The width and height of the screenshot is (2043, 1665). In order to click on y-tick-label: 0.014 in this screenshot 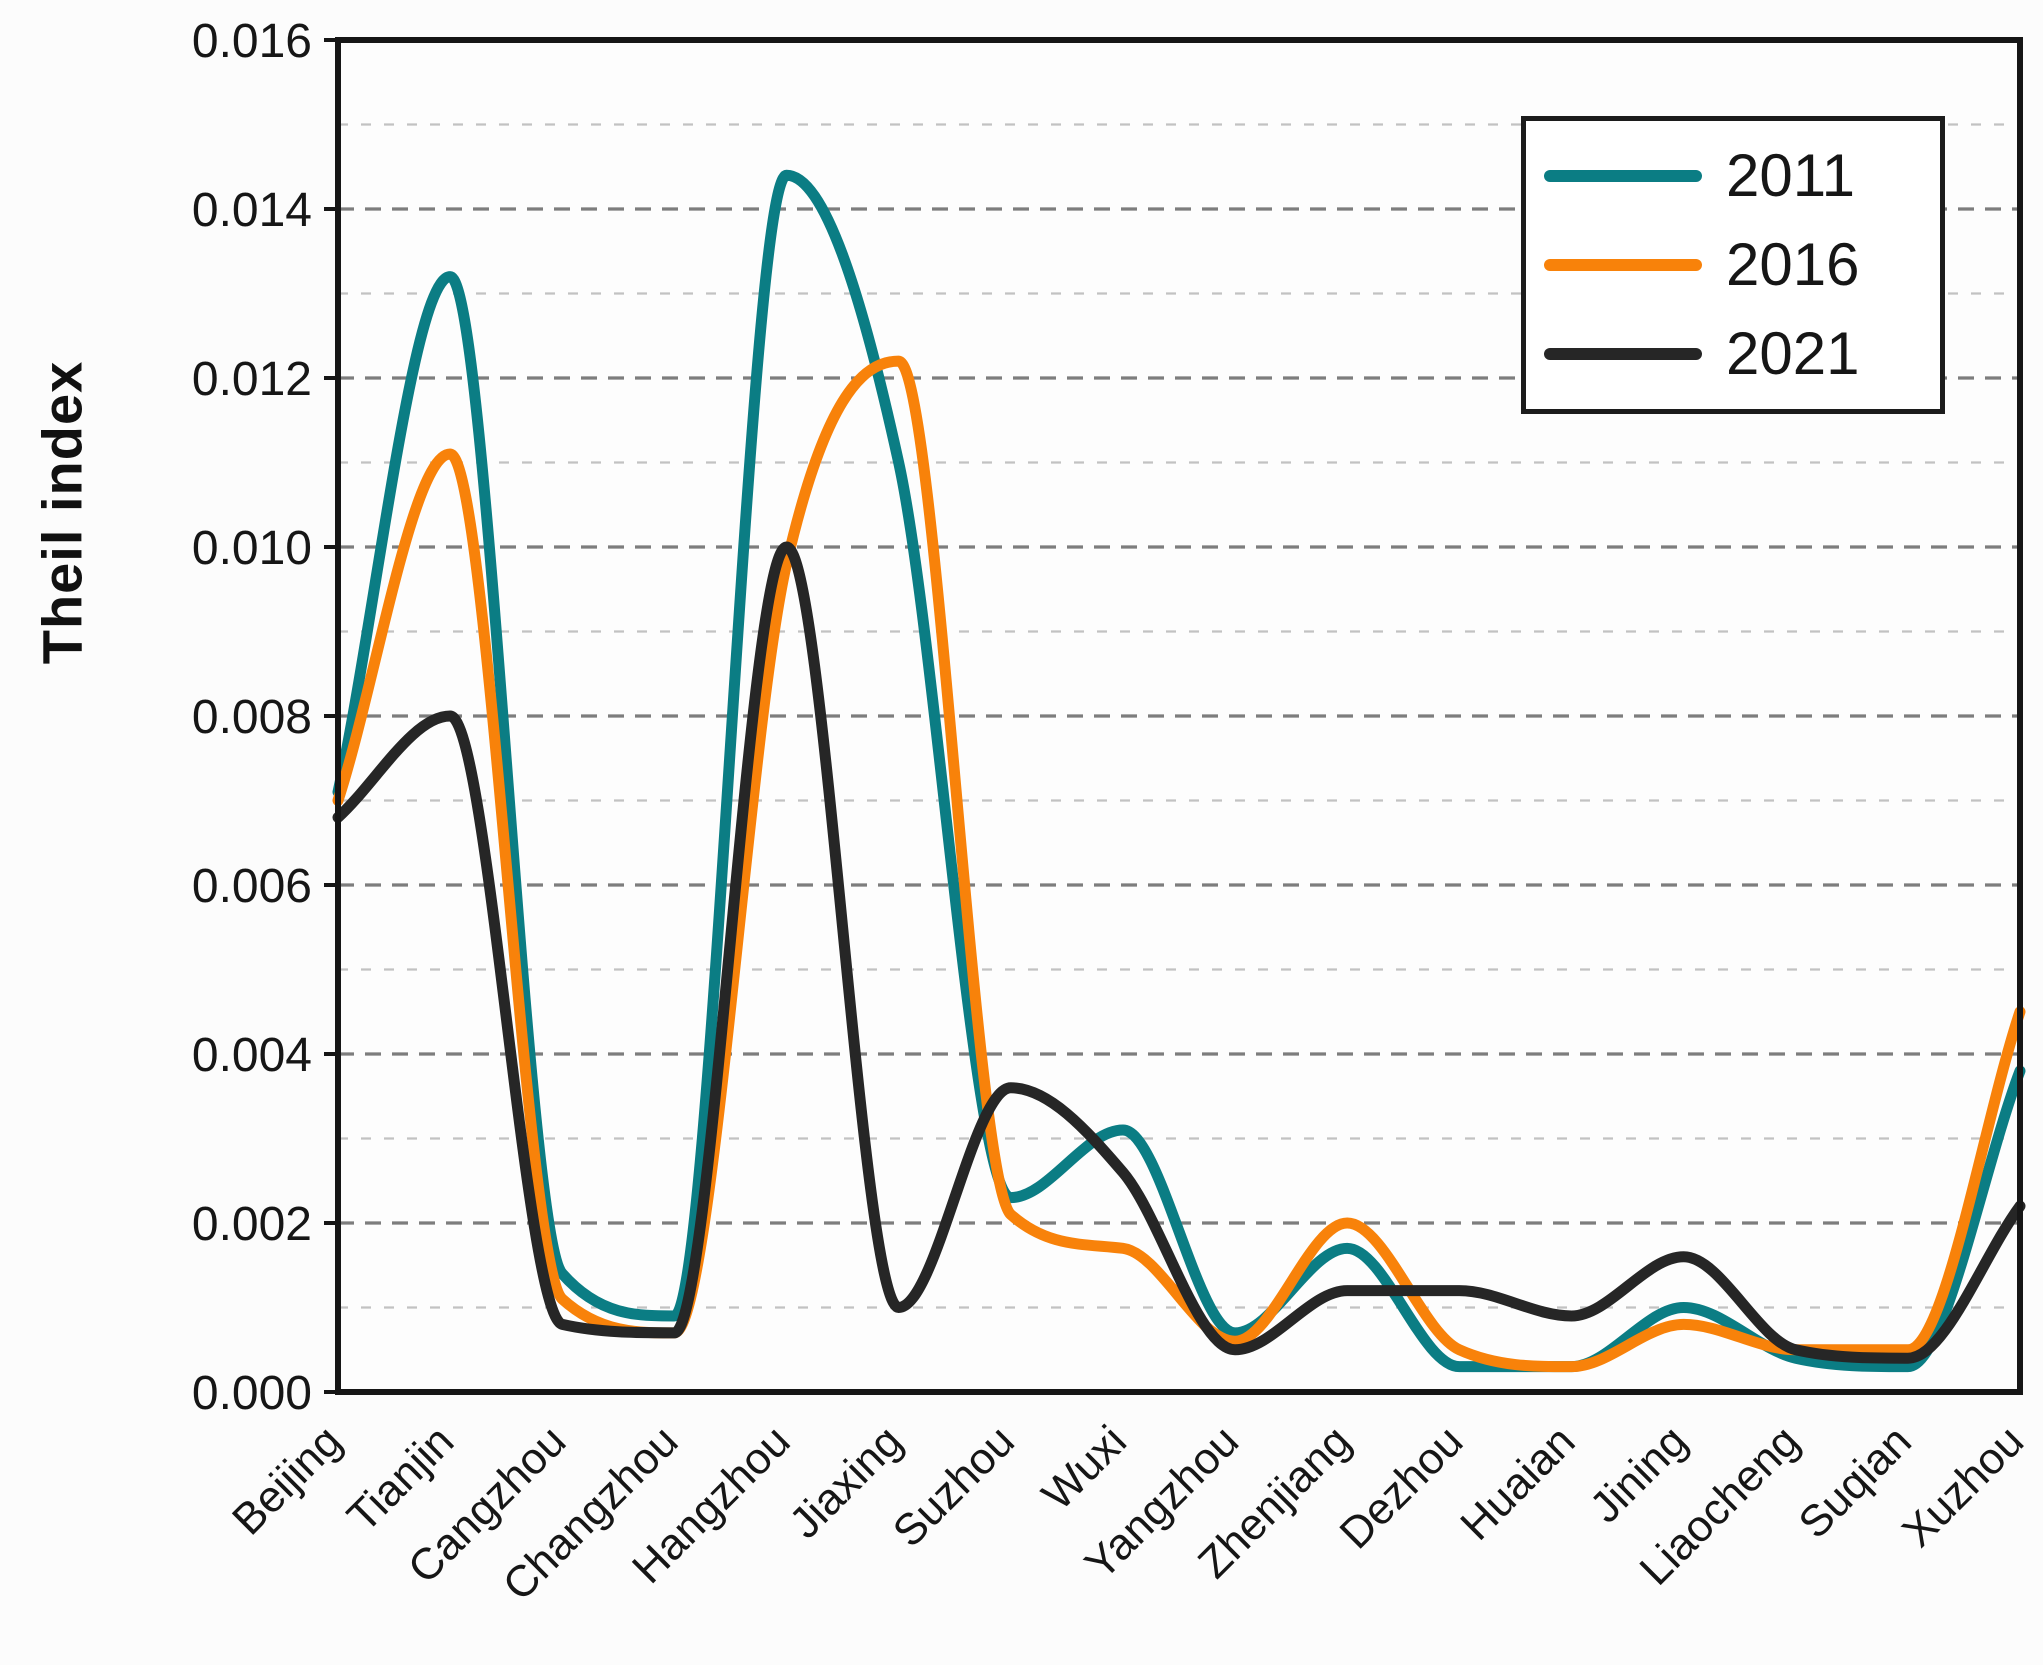, I will do `click(252, 210)`.